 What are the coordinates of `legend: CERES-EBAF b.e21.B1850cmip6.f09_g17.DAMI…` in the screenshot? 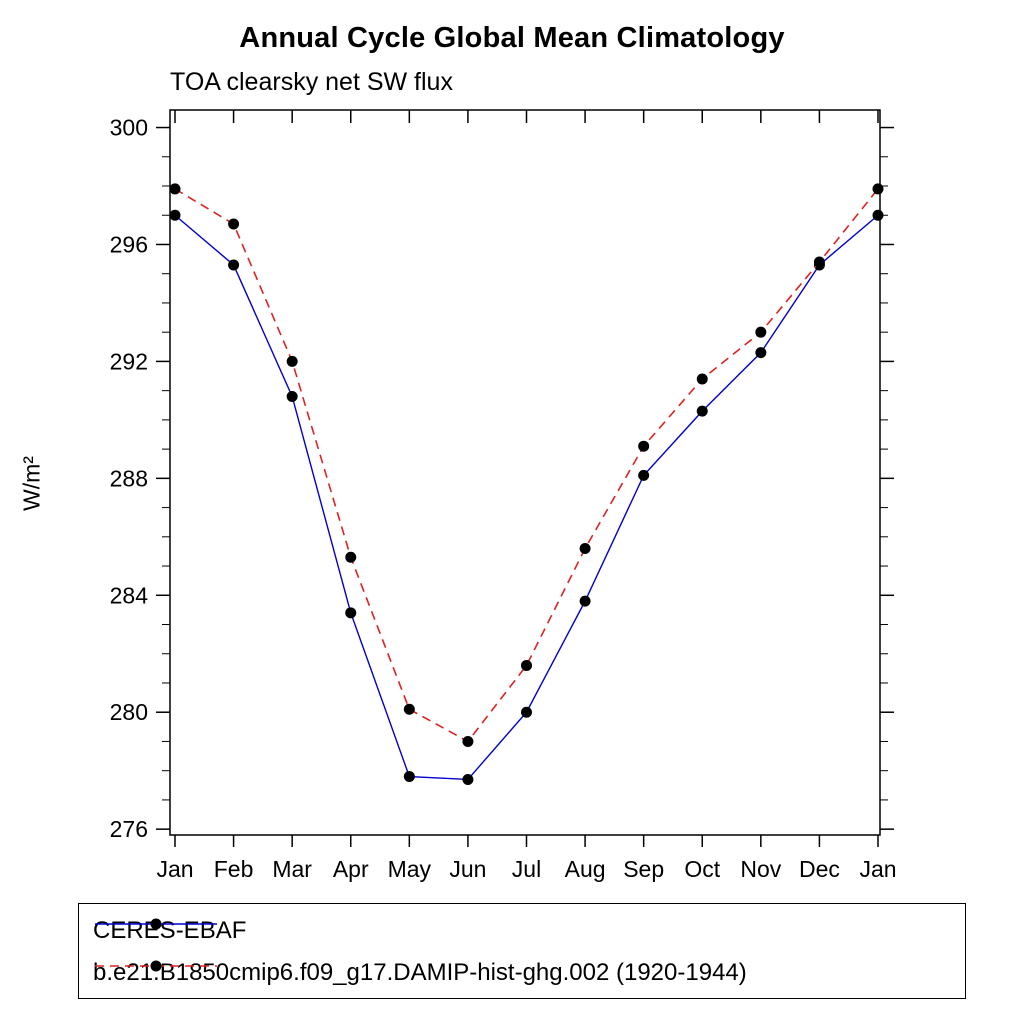 It's located at (522, 951).